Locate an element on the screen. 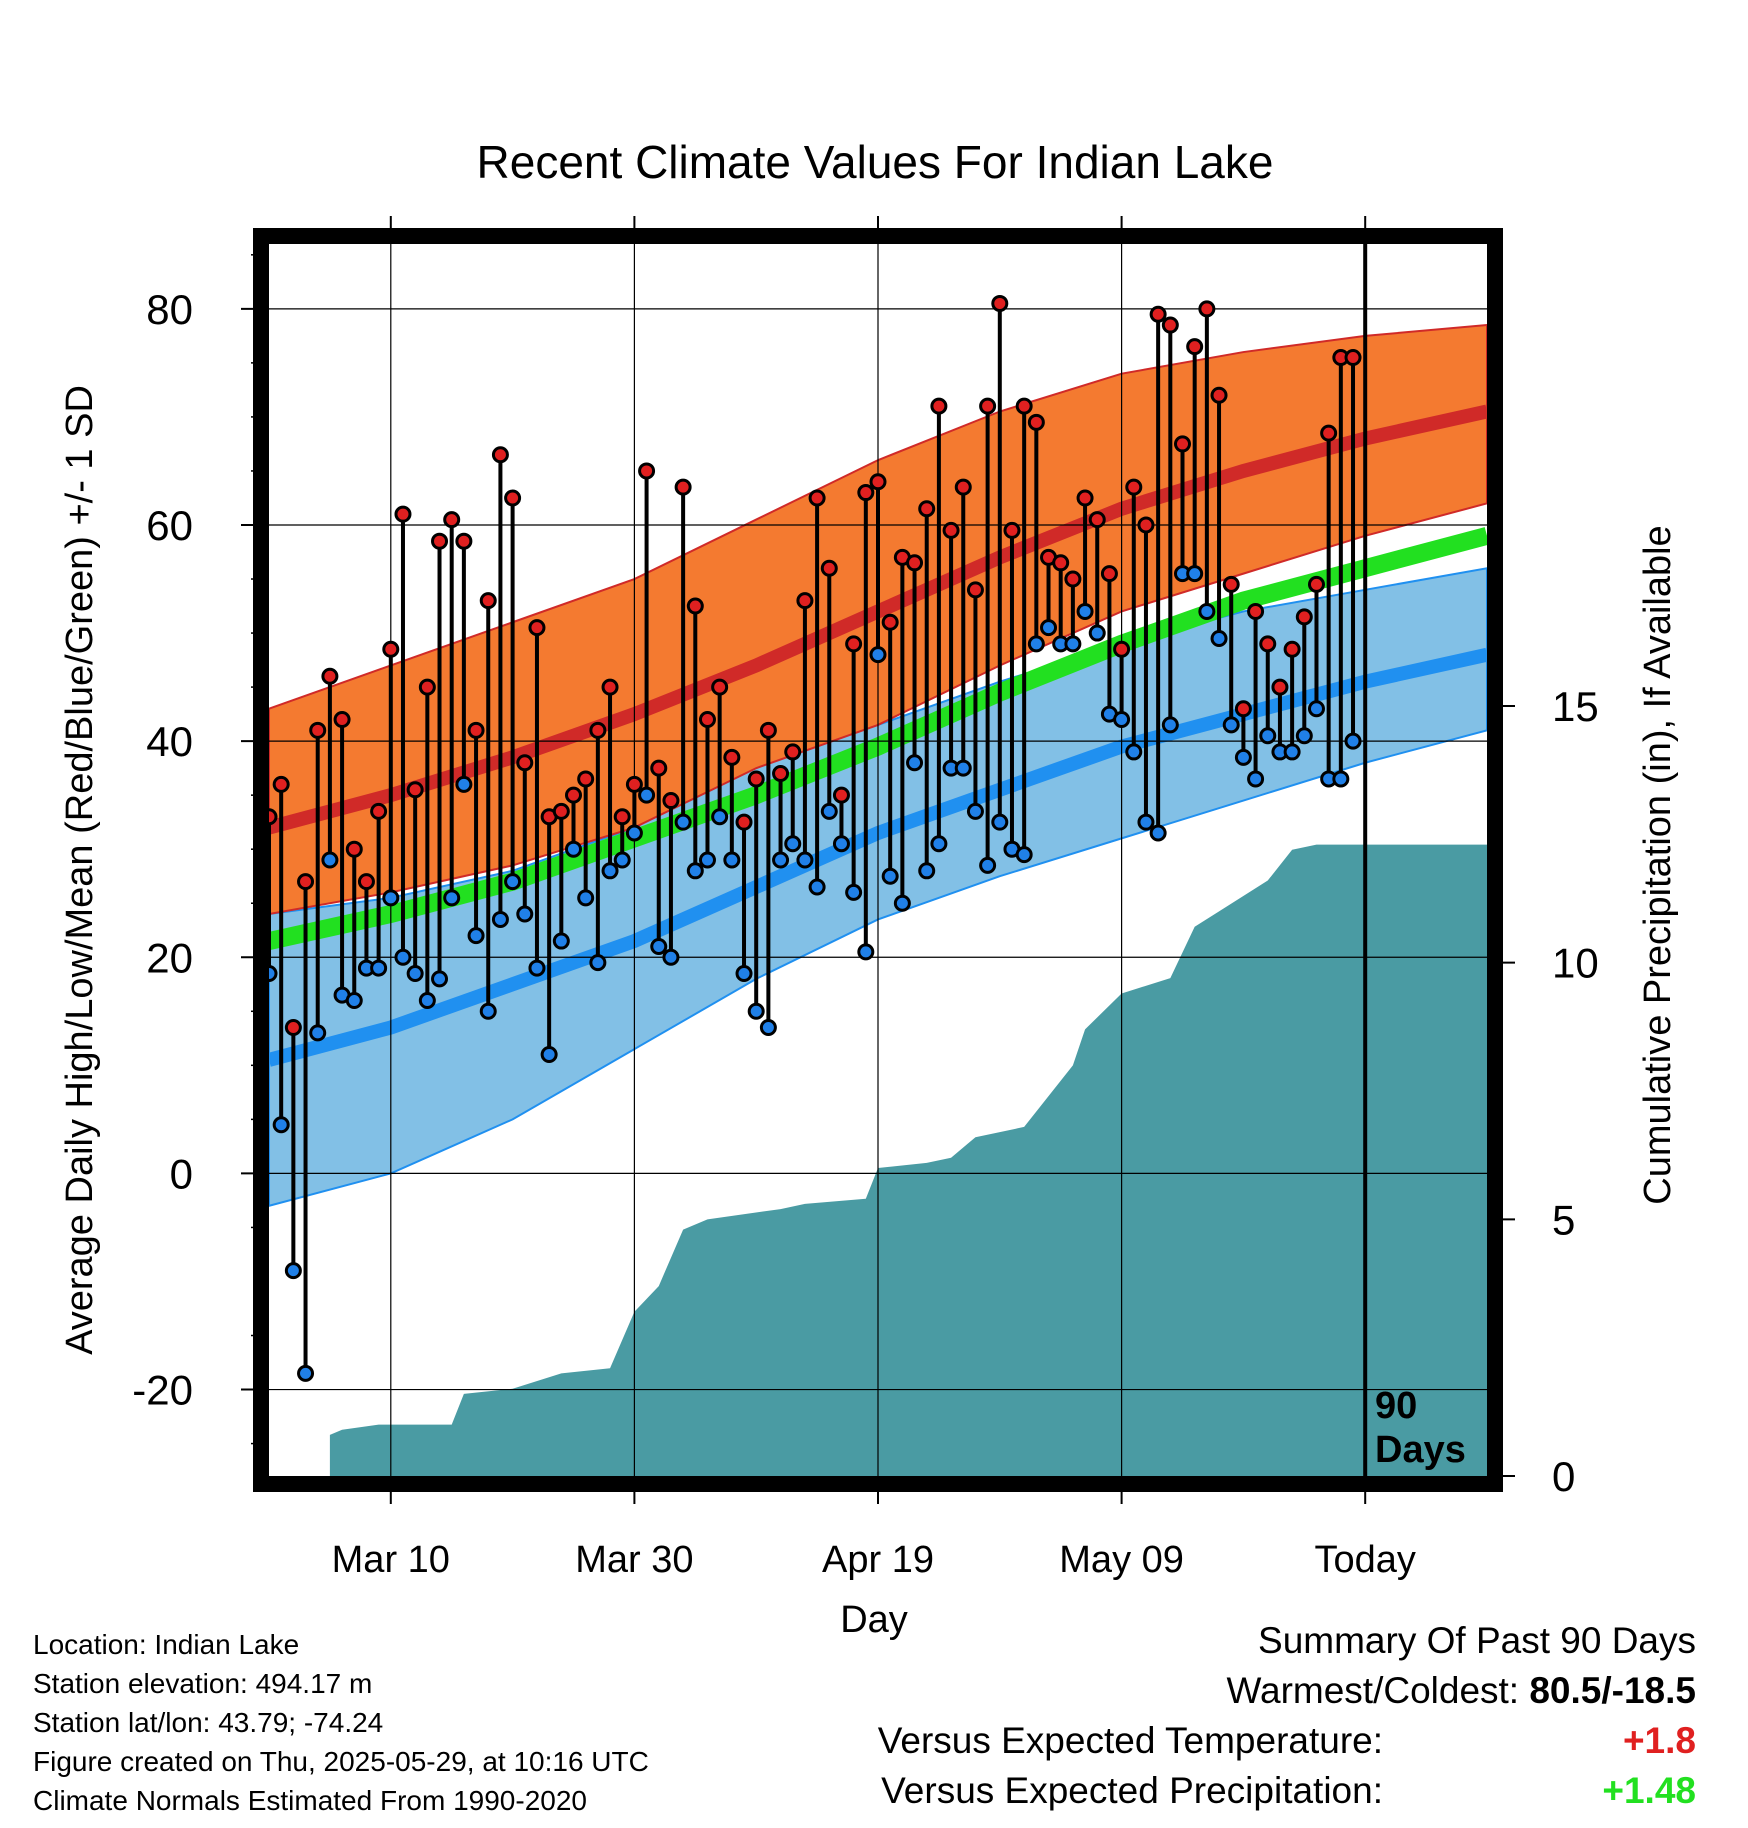 The width and height of the screenshot is (1748, 1828). info-latlon: Station lat/lon: 43.79; -74.24 is located at coordinates (208, 1722).